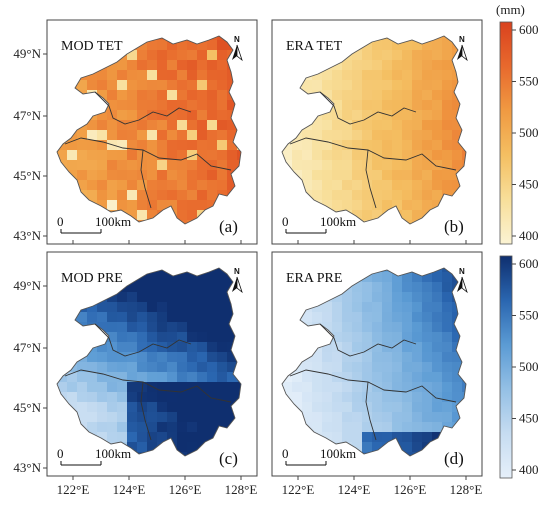 This screenshot has height=509, width=550. What do you see at coordinates (27, 53) in the screenshot?
I see `lat-tick-label: 49°N` at bounding box center [27, 53].